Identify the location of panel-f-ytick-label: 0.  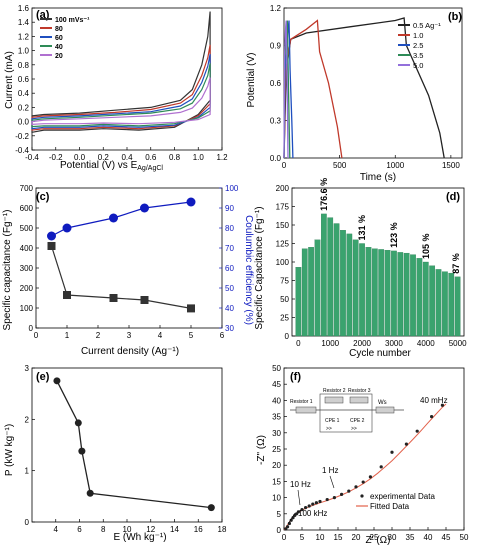
(279, 530).